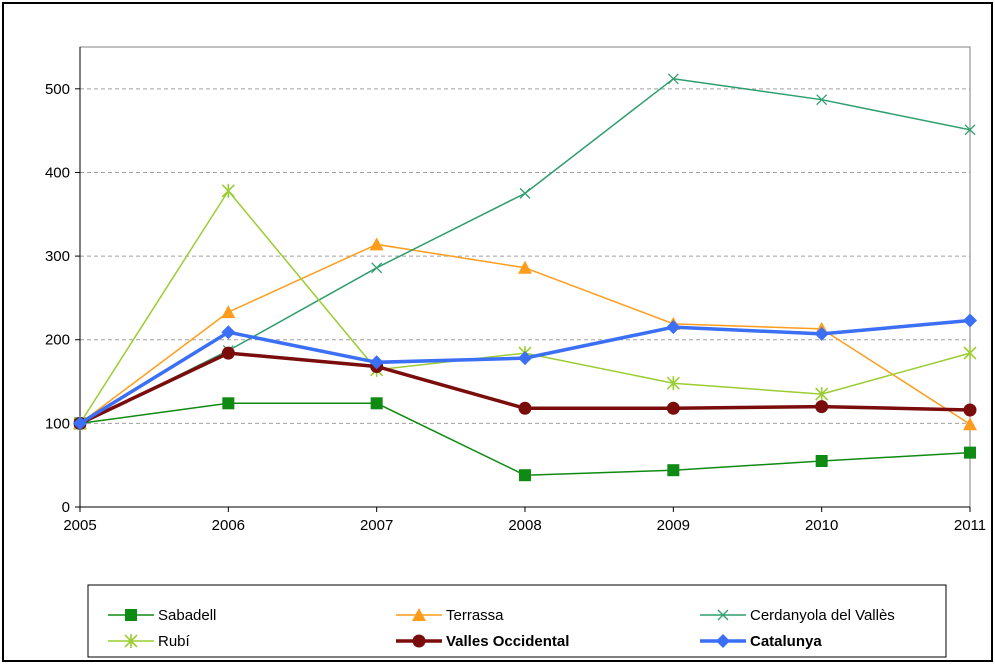 This screenshot has width=995, height=664. I want to click on legend-label: Catalunya, so click(786, 641).